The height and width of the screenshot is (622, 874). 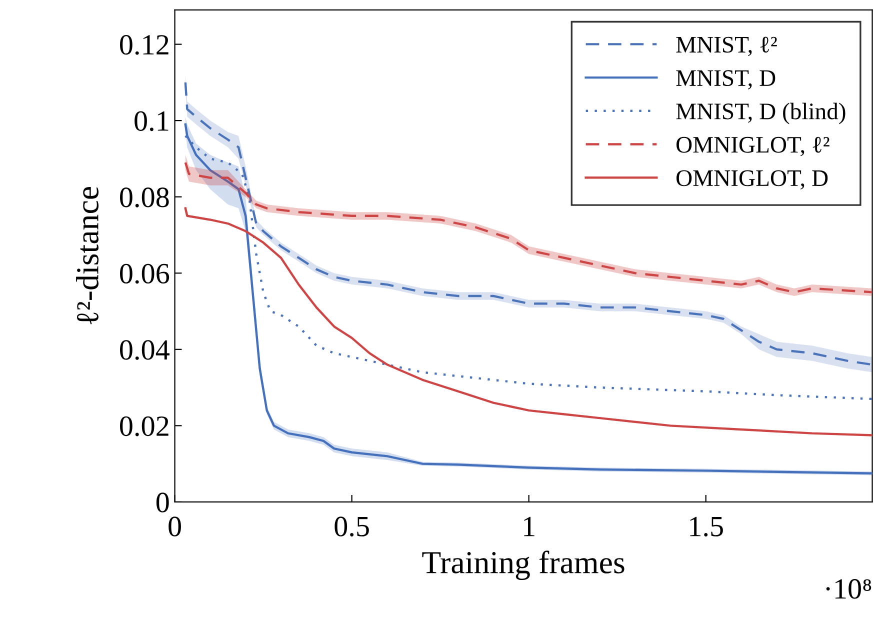 What do you see at coordinates (144, 198) in the screenshot?
I see `y-tick-label: 0.08` at bounding box center [144, 198].